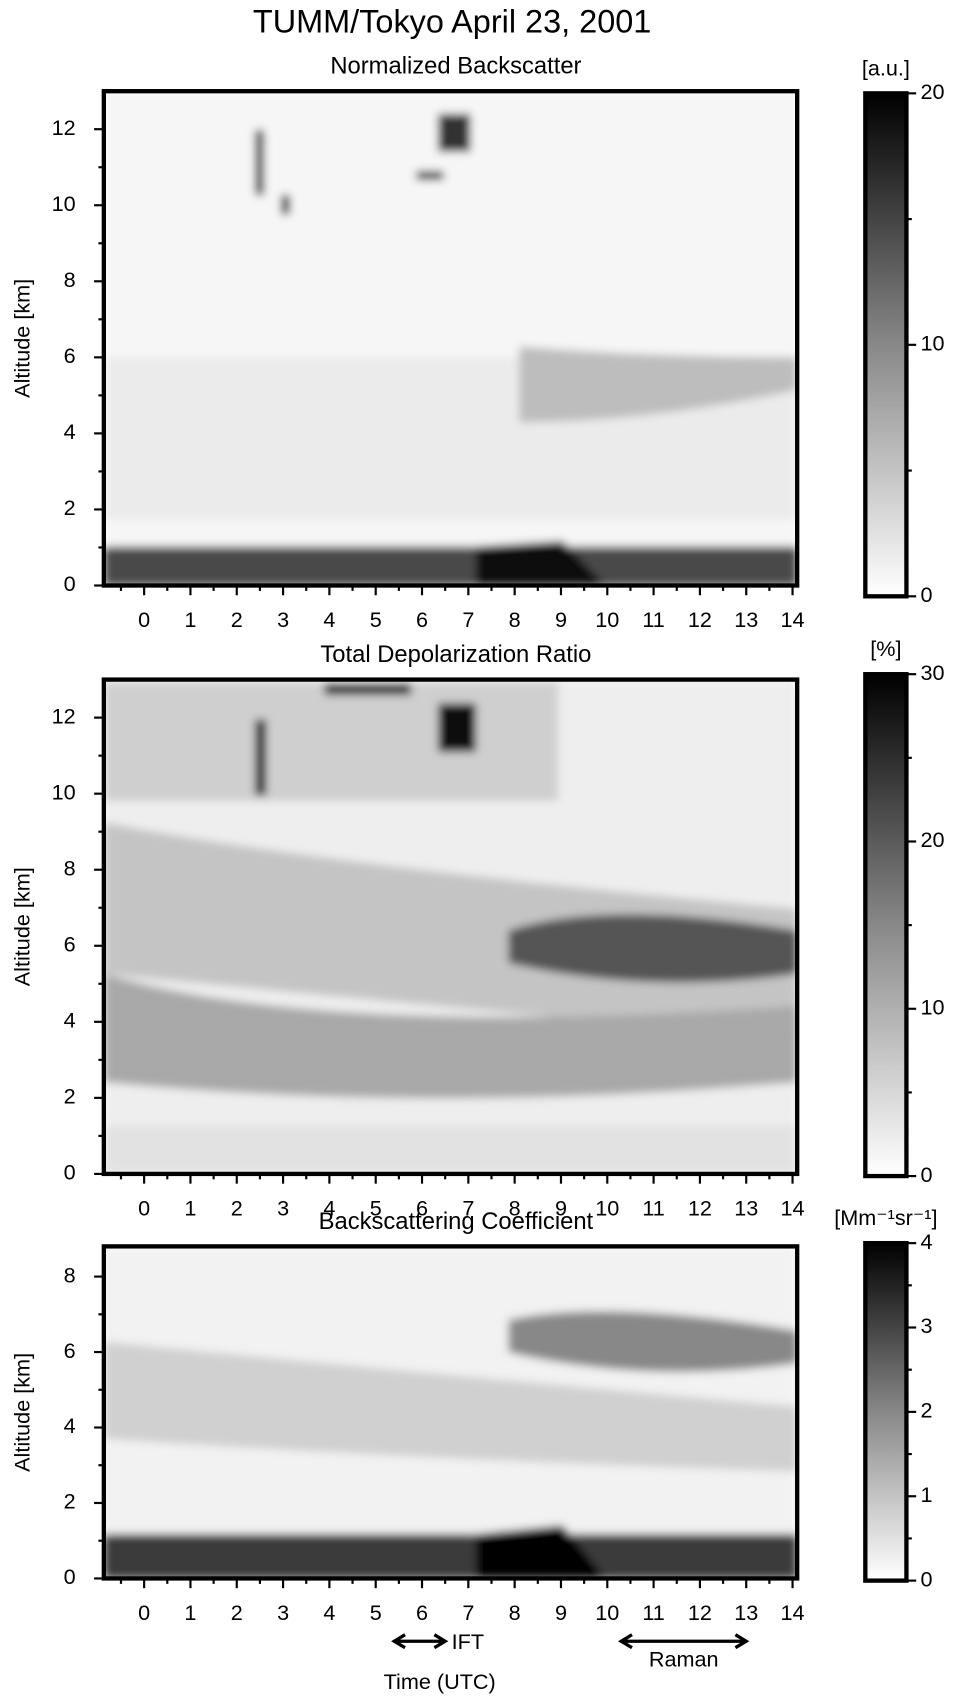 The height and width of the screenshot is (1701, 967). Describe the element at coordinates (926, 1494) in the screenshot. I see `colorbar-tick-label: 1` at that location.